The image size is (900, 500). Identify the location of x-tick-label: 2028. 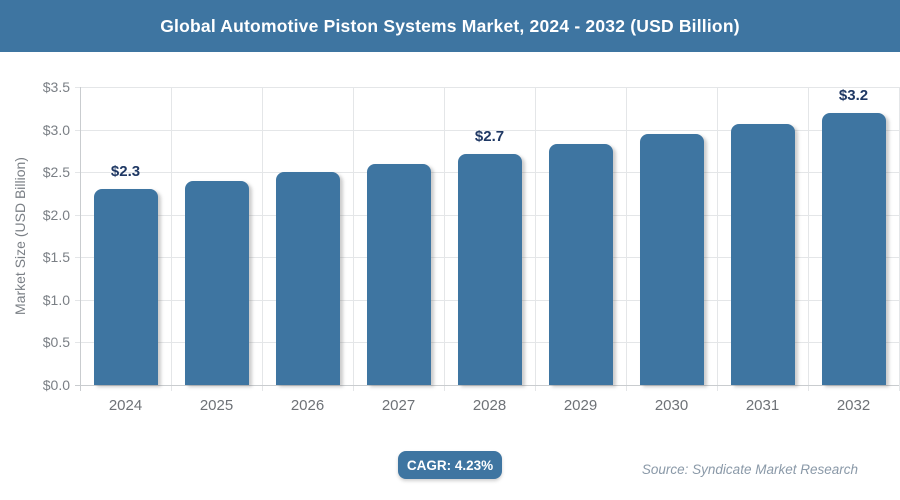
(489, 405).